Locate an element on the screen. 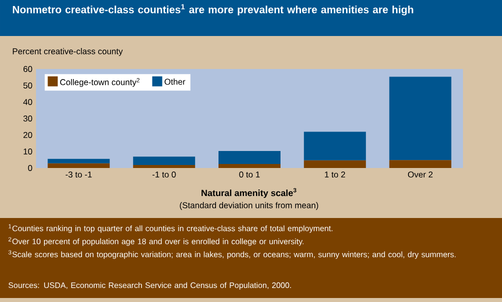 This screenshot has height=302, width=502. x-tick-label: -3 to -1 is located at coordinates (79, 175).